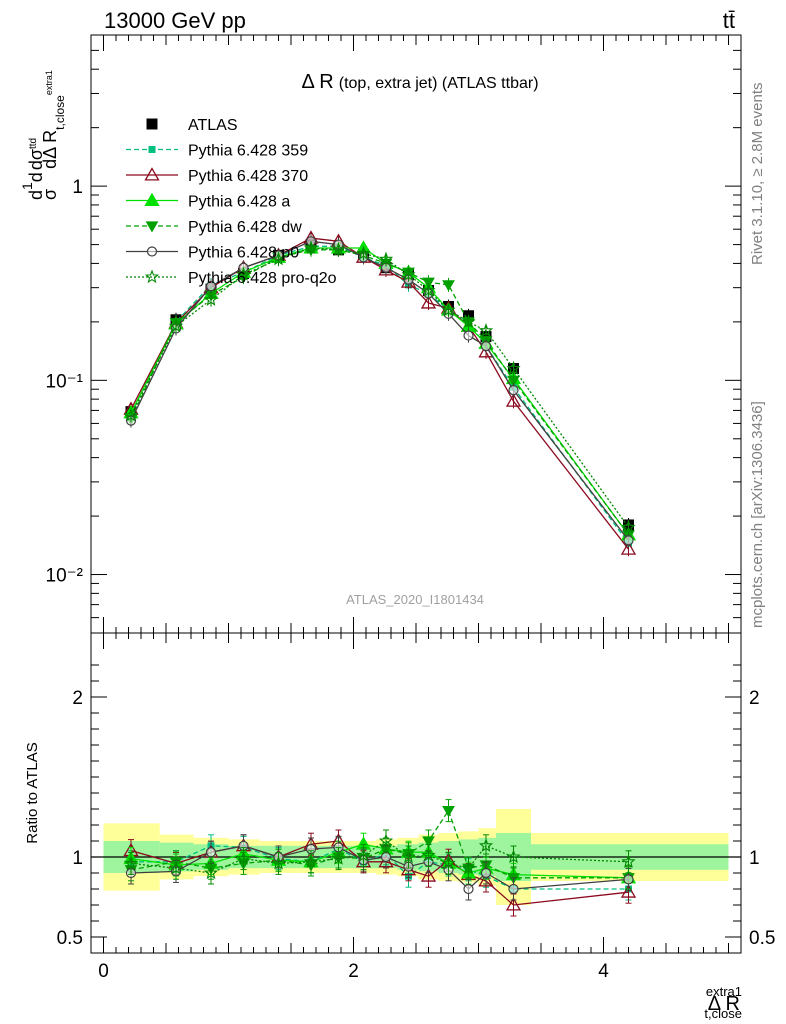 This screenshot has width=786, height=1024. Describe the element at coordinates (152, 199) in the screenshot. I see `legend-marker-pa` at that location.